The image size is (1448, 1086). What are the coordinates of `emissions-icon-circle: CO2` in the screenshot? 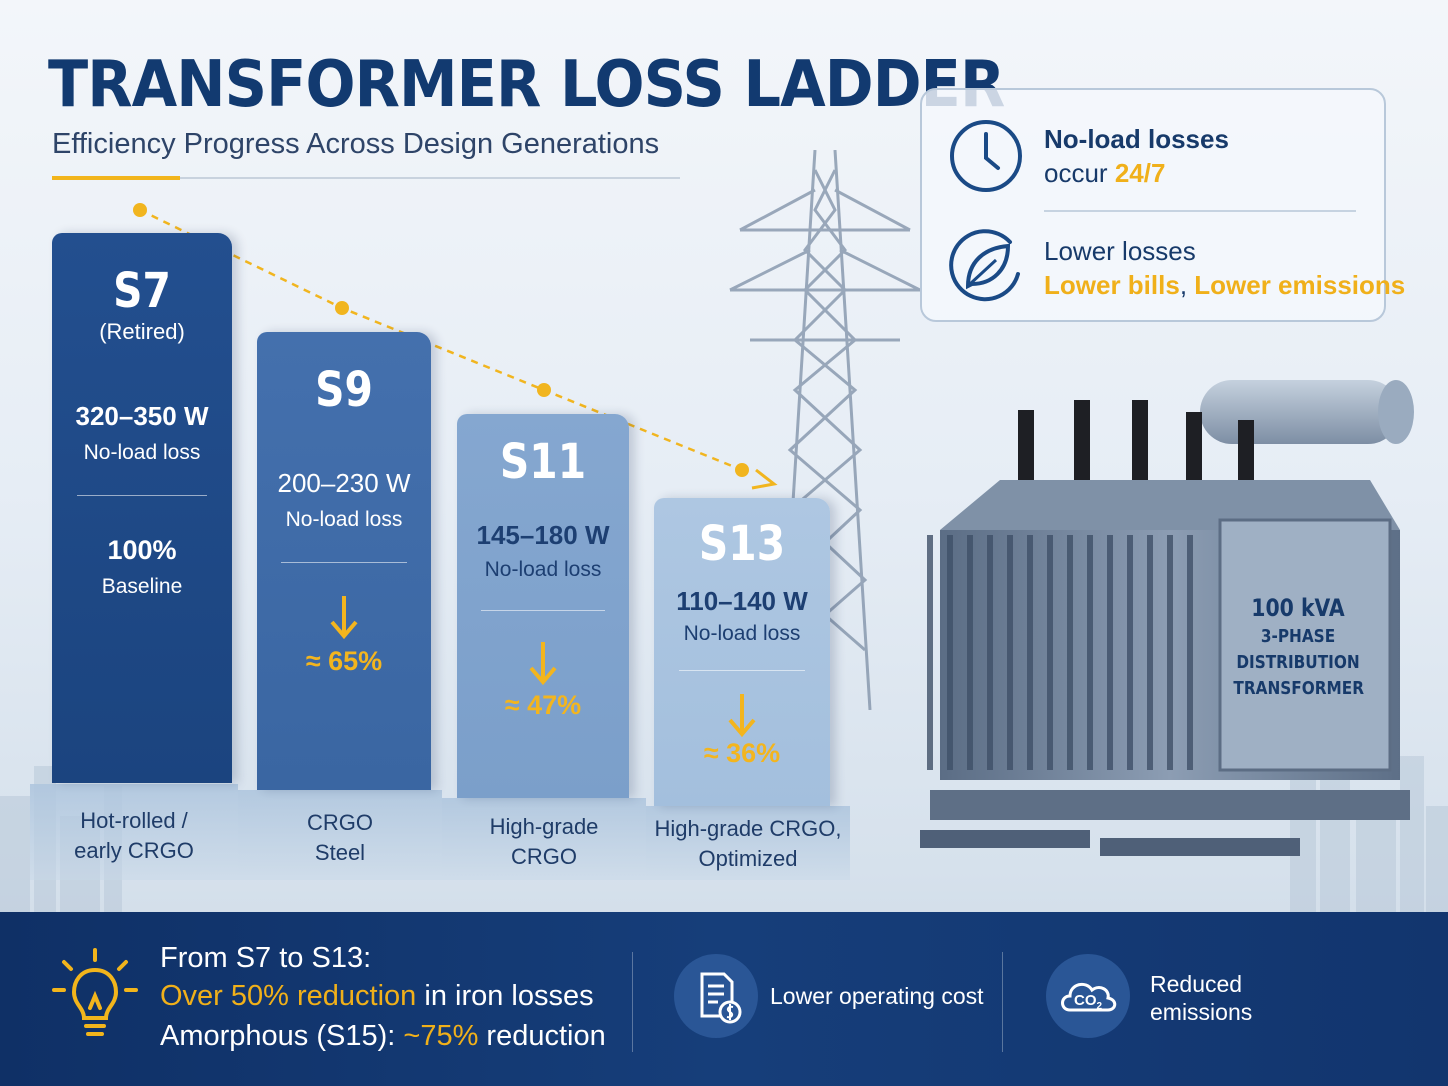 It's located at (1088, 996).